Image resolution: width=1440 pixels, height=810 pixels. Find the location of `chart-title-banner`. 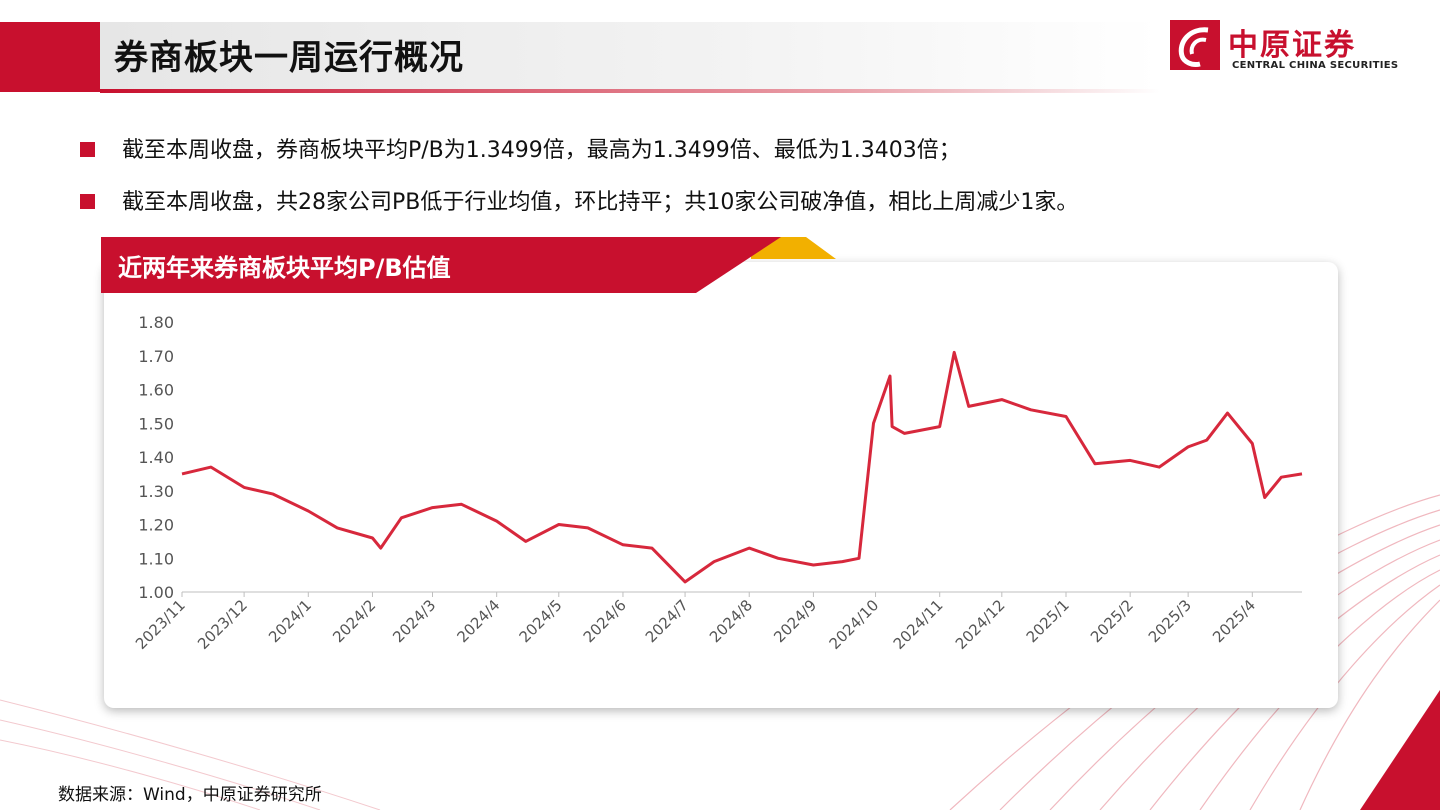

chart-title-banner is located at coordinates (468, 265).